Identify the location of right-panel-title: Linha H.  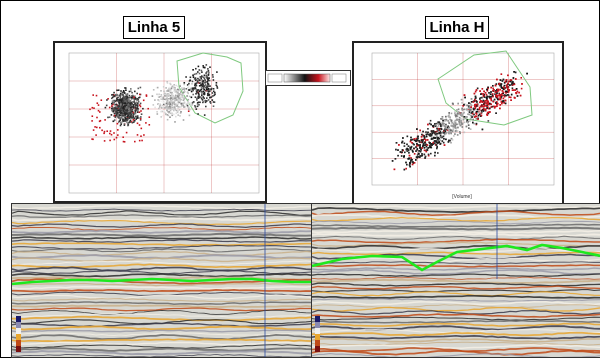
(457, 27).